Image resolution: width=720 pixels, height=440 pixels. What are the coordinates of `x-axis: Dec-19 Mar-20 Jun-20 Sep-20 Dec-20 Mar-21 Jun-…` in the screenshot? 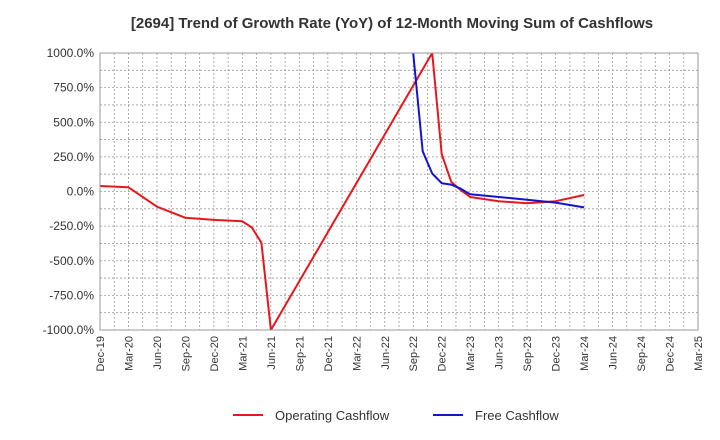 It's located at (400, 353).